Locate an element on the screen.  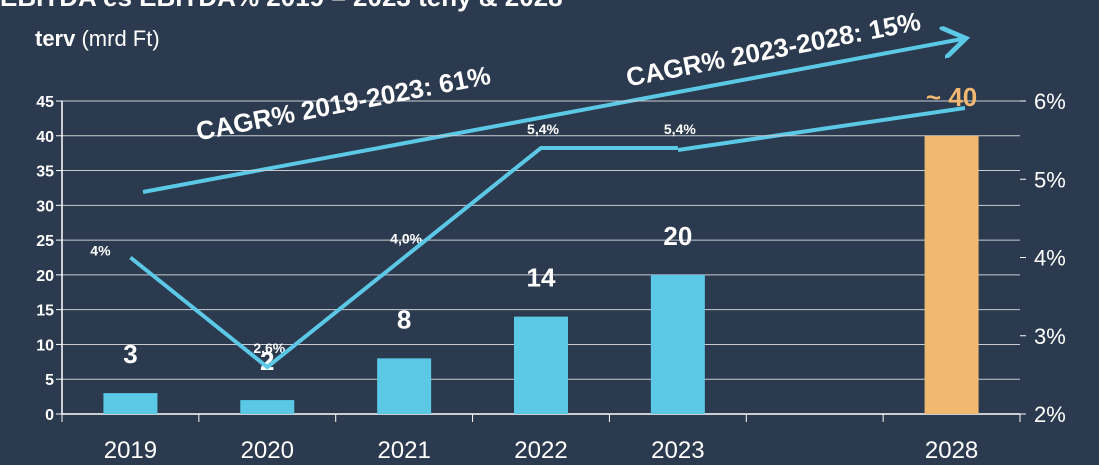
y-tick-label: 40 is located at coordinates (45, 137).